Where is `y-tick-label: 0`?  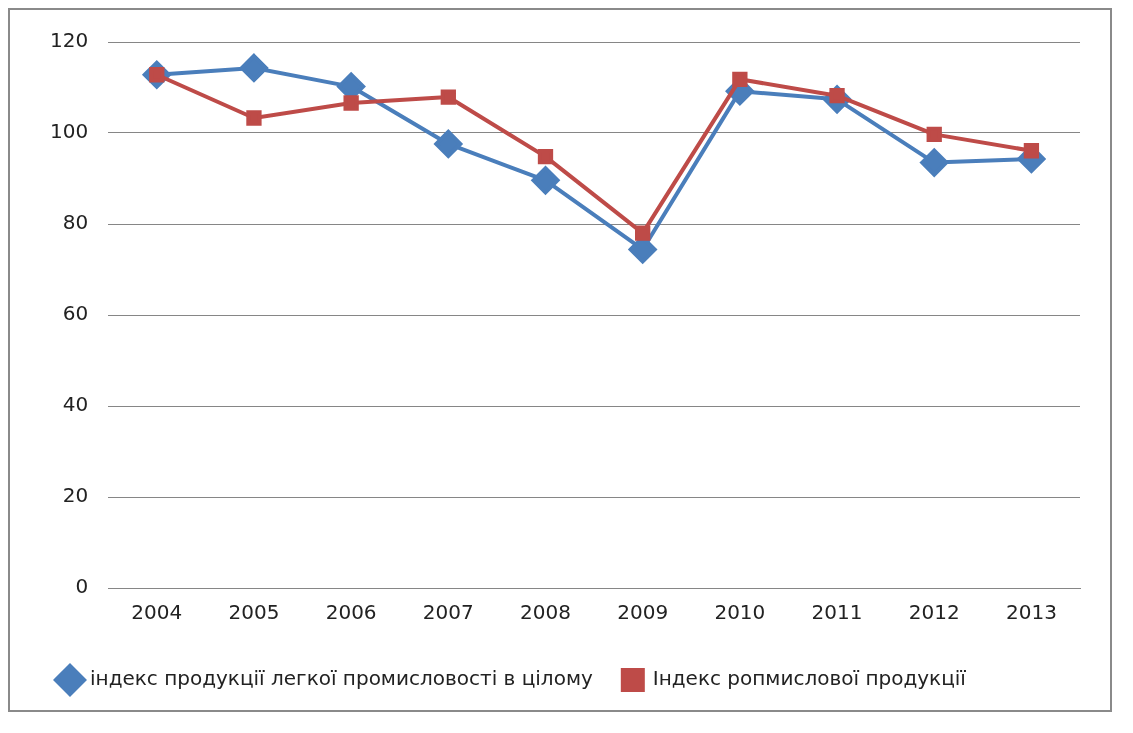
y-tick-label: 0 is located at coordinates (82, 586).